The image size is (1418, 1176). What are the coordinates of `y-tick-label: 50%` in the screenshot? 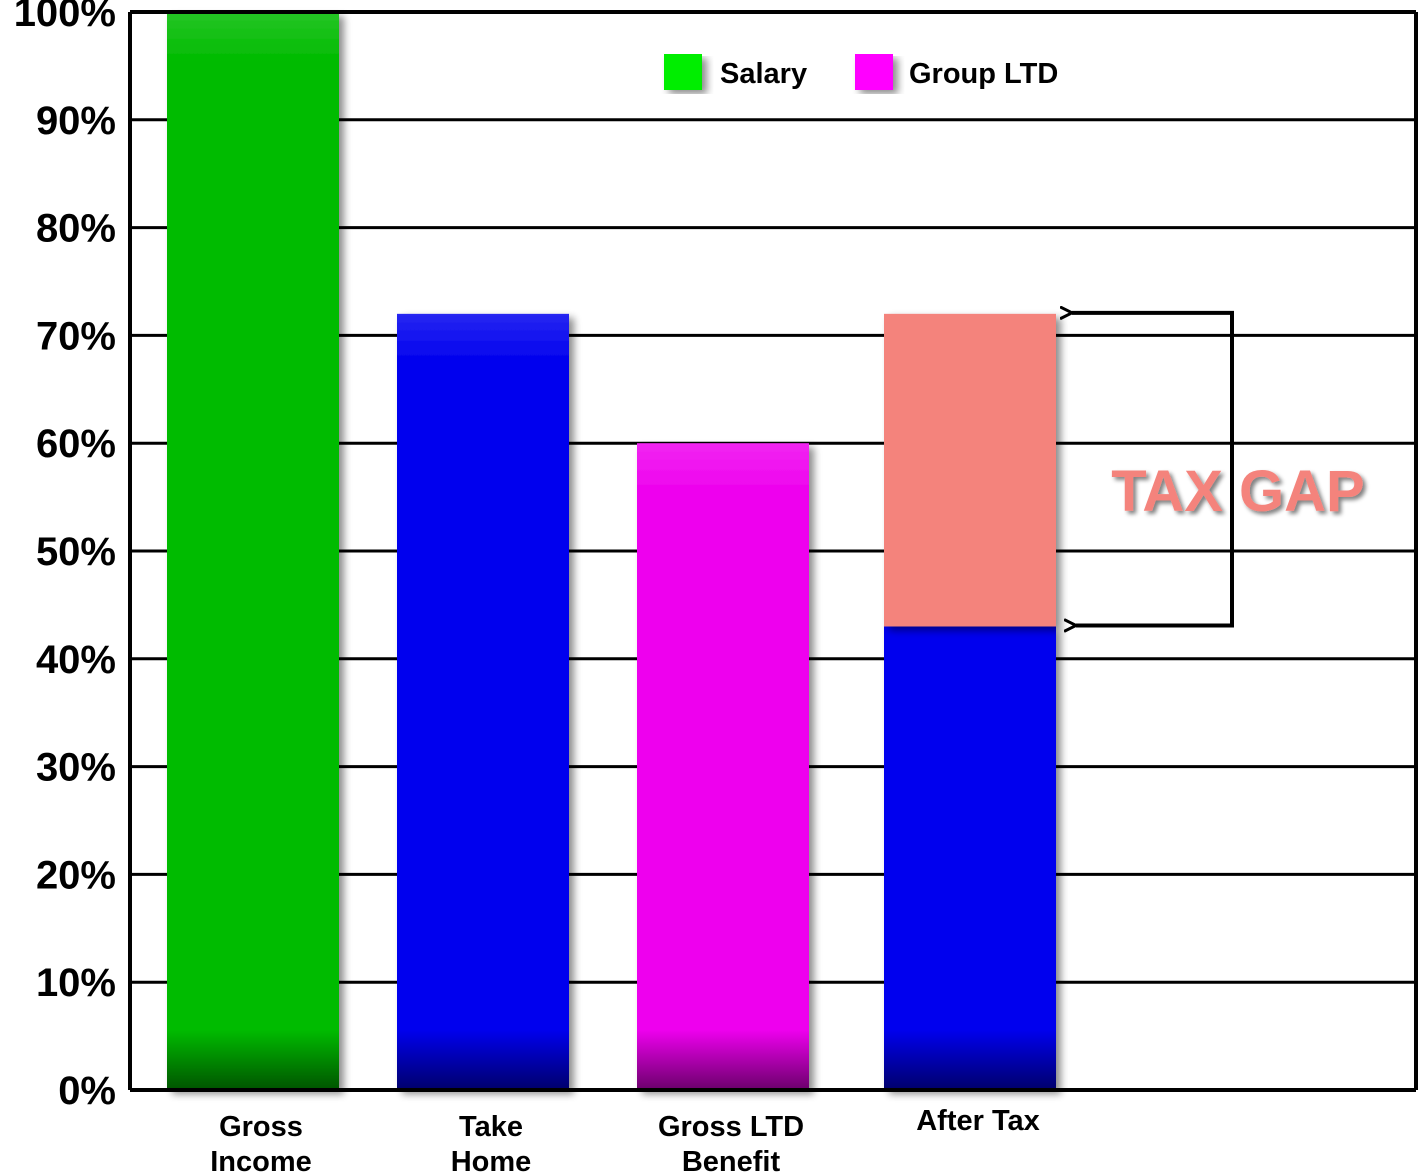 It's located at (76, 552).